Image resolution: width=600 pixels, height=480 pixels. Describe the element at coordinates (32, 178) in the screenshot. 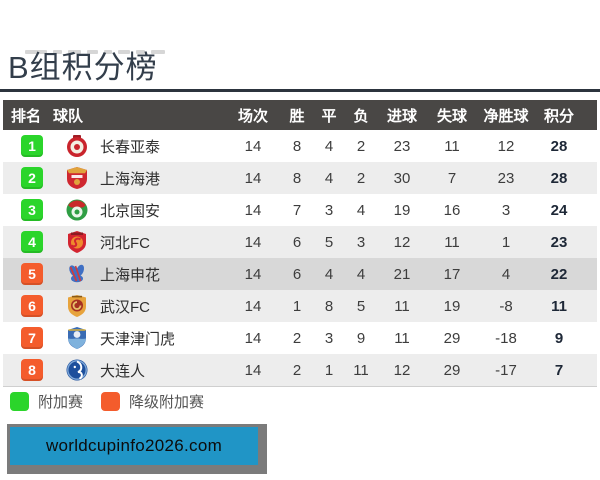

I see `rank-badge: 2` at that location.